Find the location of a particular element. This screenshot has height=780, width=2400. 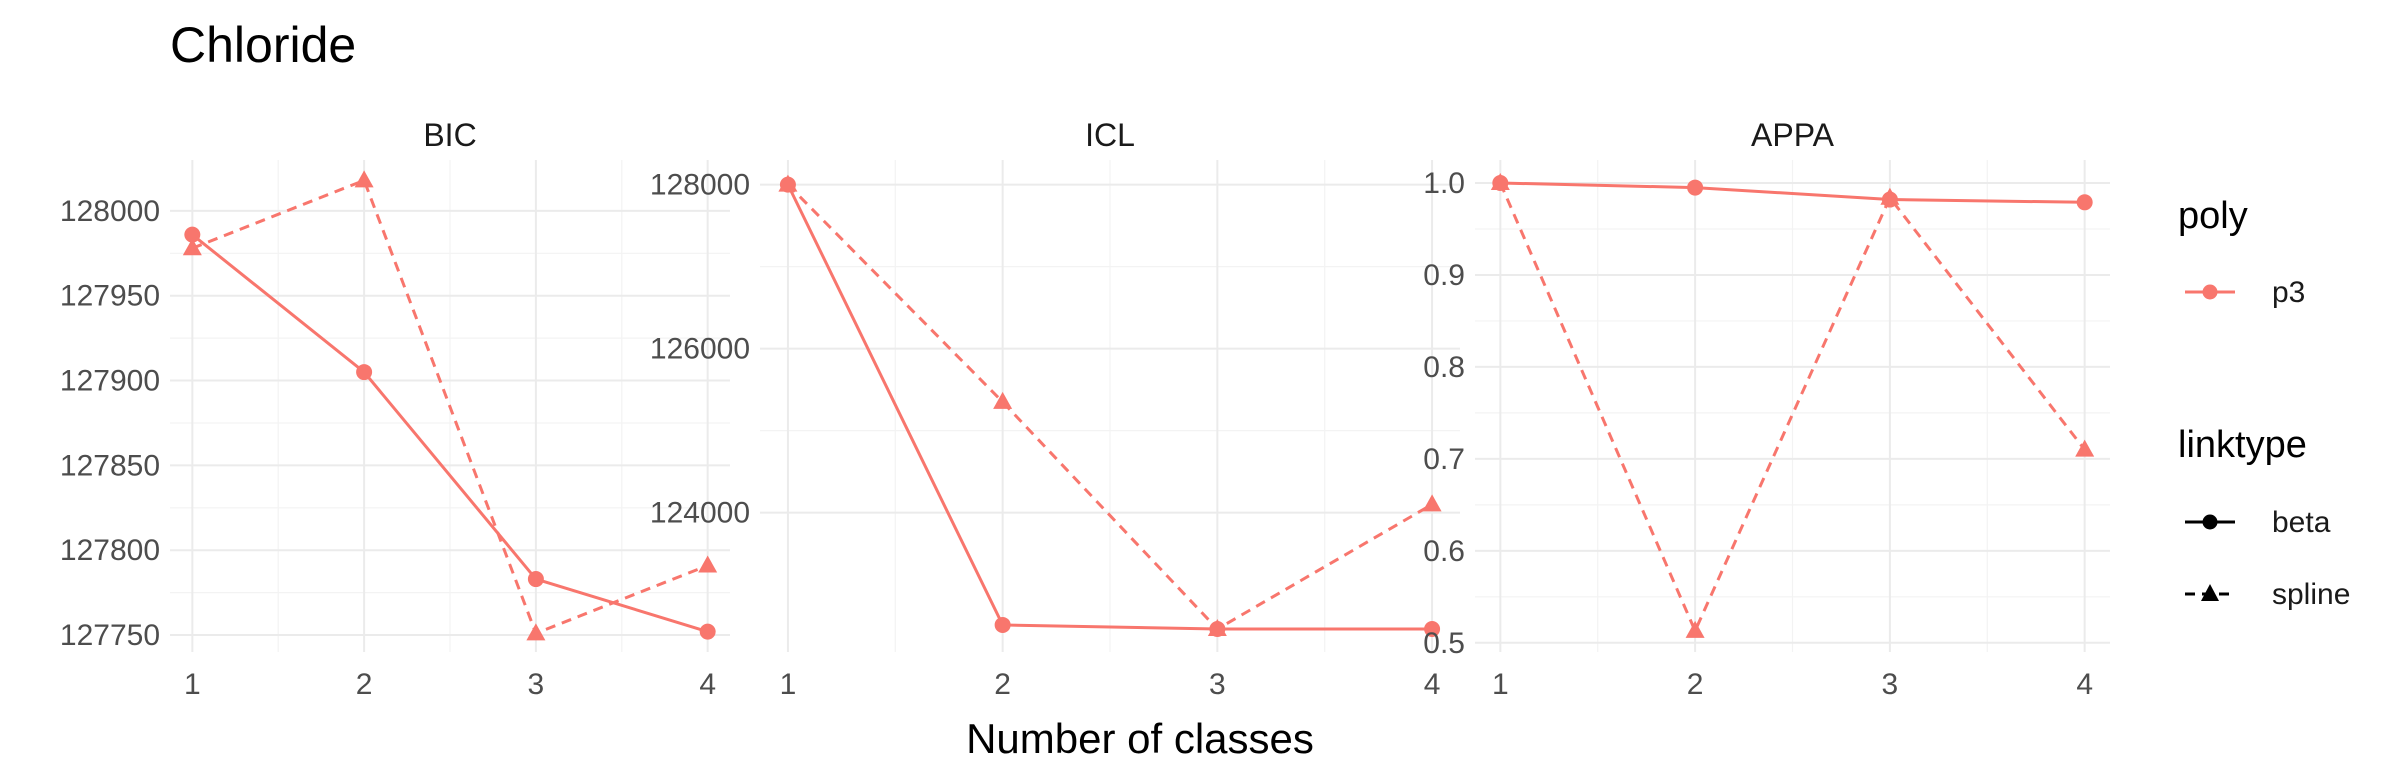

y-tick-label: 0.9 is located at coordinates (1444, 275).